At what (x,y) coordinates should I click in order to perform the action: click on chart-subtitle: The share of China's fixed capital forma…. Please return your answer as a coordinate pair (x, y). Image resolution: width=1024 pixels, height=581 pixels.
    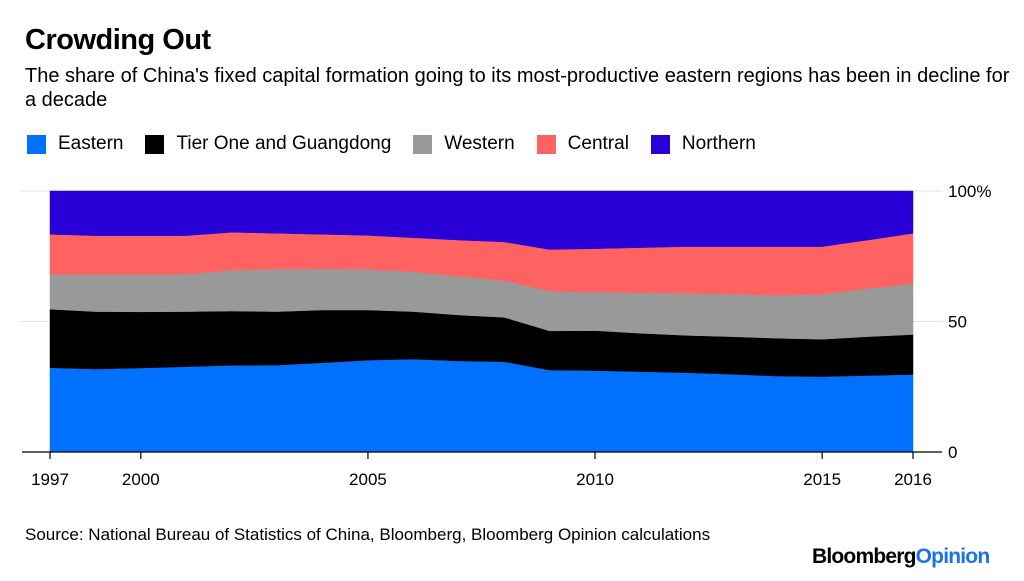
    Looking at the image, I should click on (517, 88).